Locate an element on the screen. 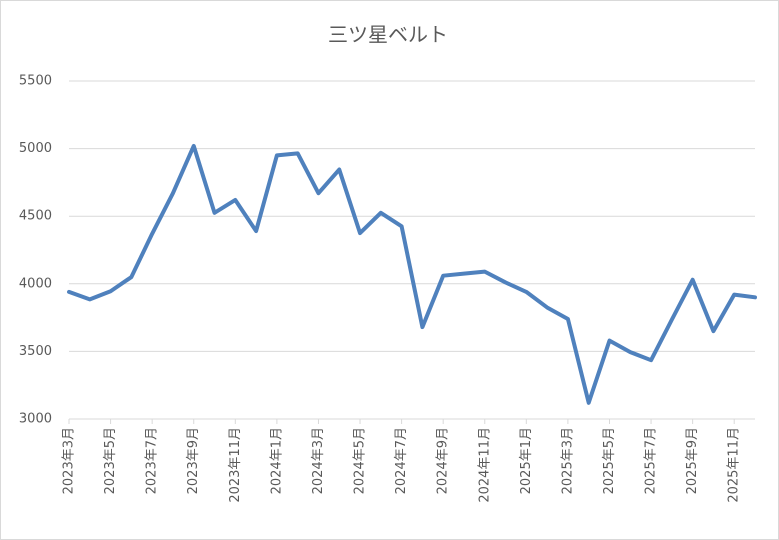 This screenshot has height=540, width=779. x-tick-label: 2025年1月 is located at coordinates (526, 460).